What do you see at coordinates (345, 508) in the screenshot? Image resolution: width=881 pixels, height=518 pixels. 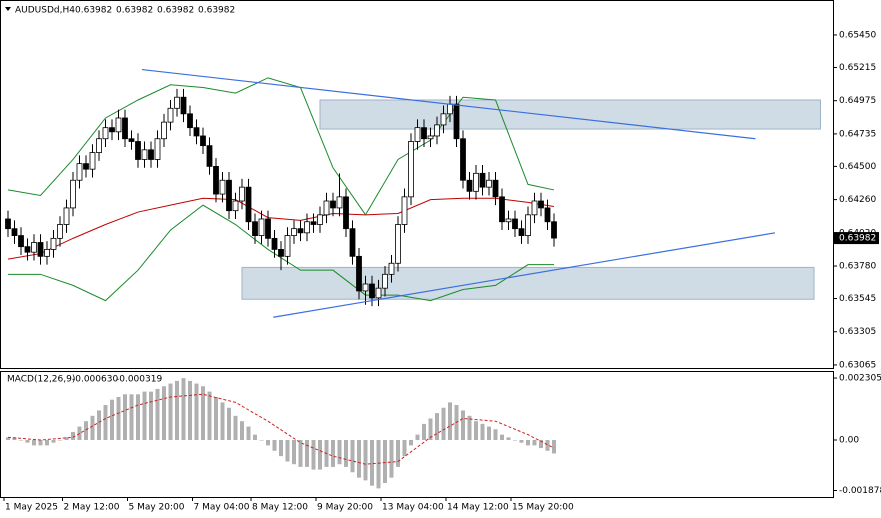 I see `x-tick-label: 9 May 20:00` at bounding box center [345, 508].